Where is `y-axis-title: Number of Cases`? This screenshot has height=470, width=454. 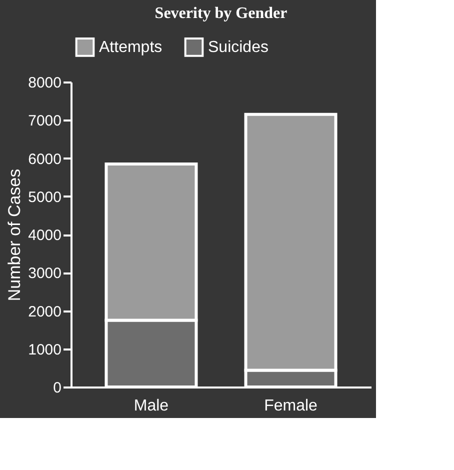
y-axis-title: Number of Cases is located at coordinates (14, 235).